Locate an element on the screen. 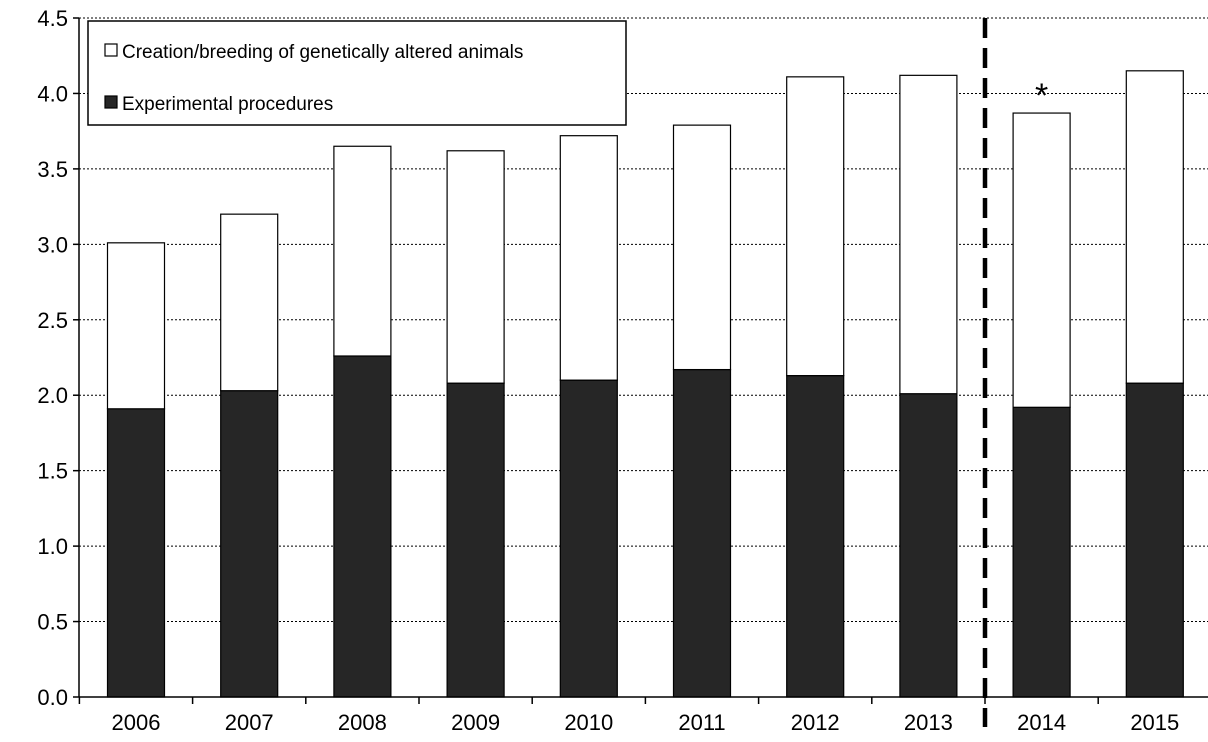  x-tick-label: 2012 is located at coordinates (815, 722).